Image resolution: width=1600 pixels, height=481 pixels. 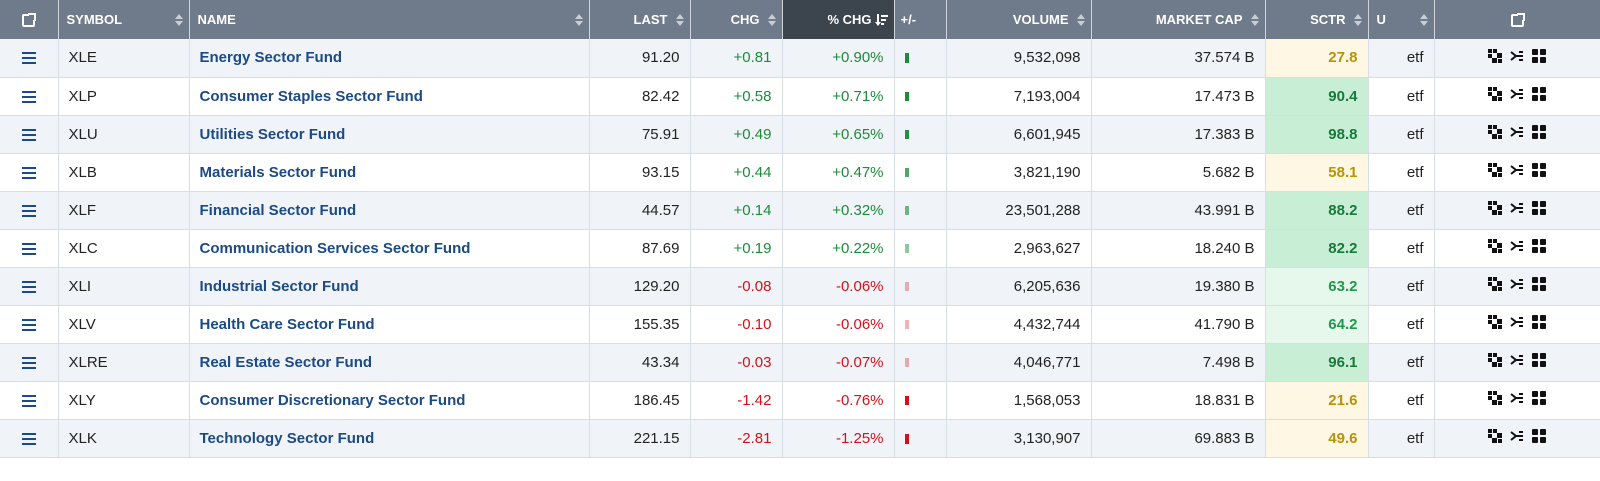 I want to click on fund-name-link: Communication Services Sector Fund, so click(x=335, y=248).